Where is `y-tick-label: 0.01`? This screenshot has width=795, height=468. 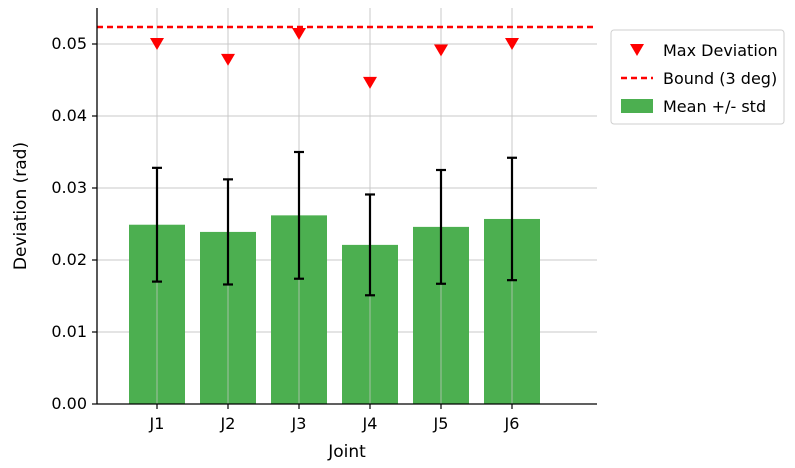 y-tick-label: 0.01 is located at coordinates (69, 331).